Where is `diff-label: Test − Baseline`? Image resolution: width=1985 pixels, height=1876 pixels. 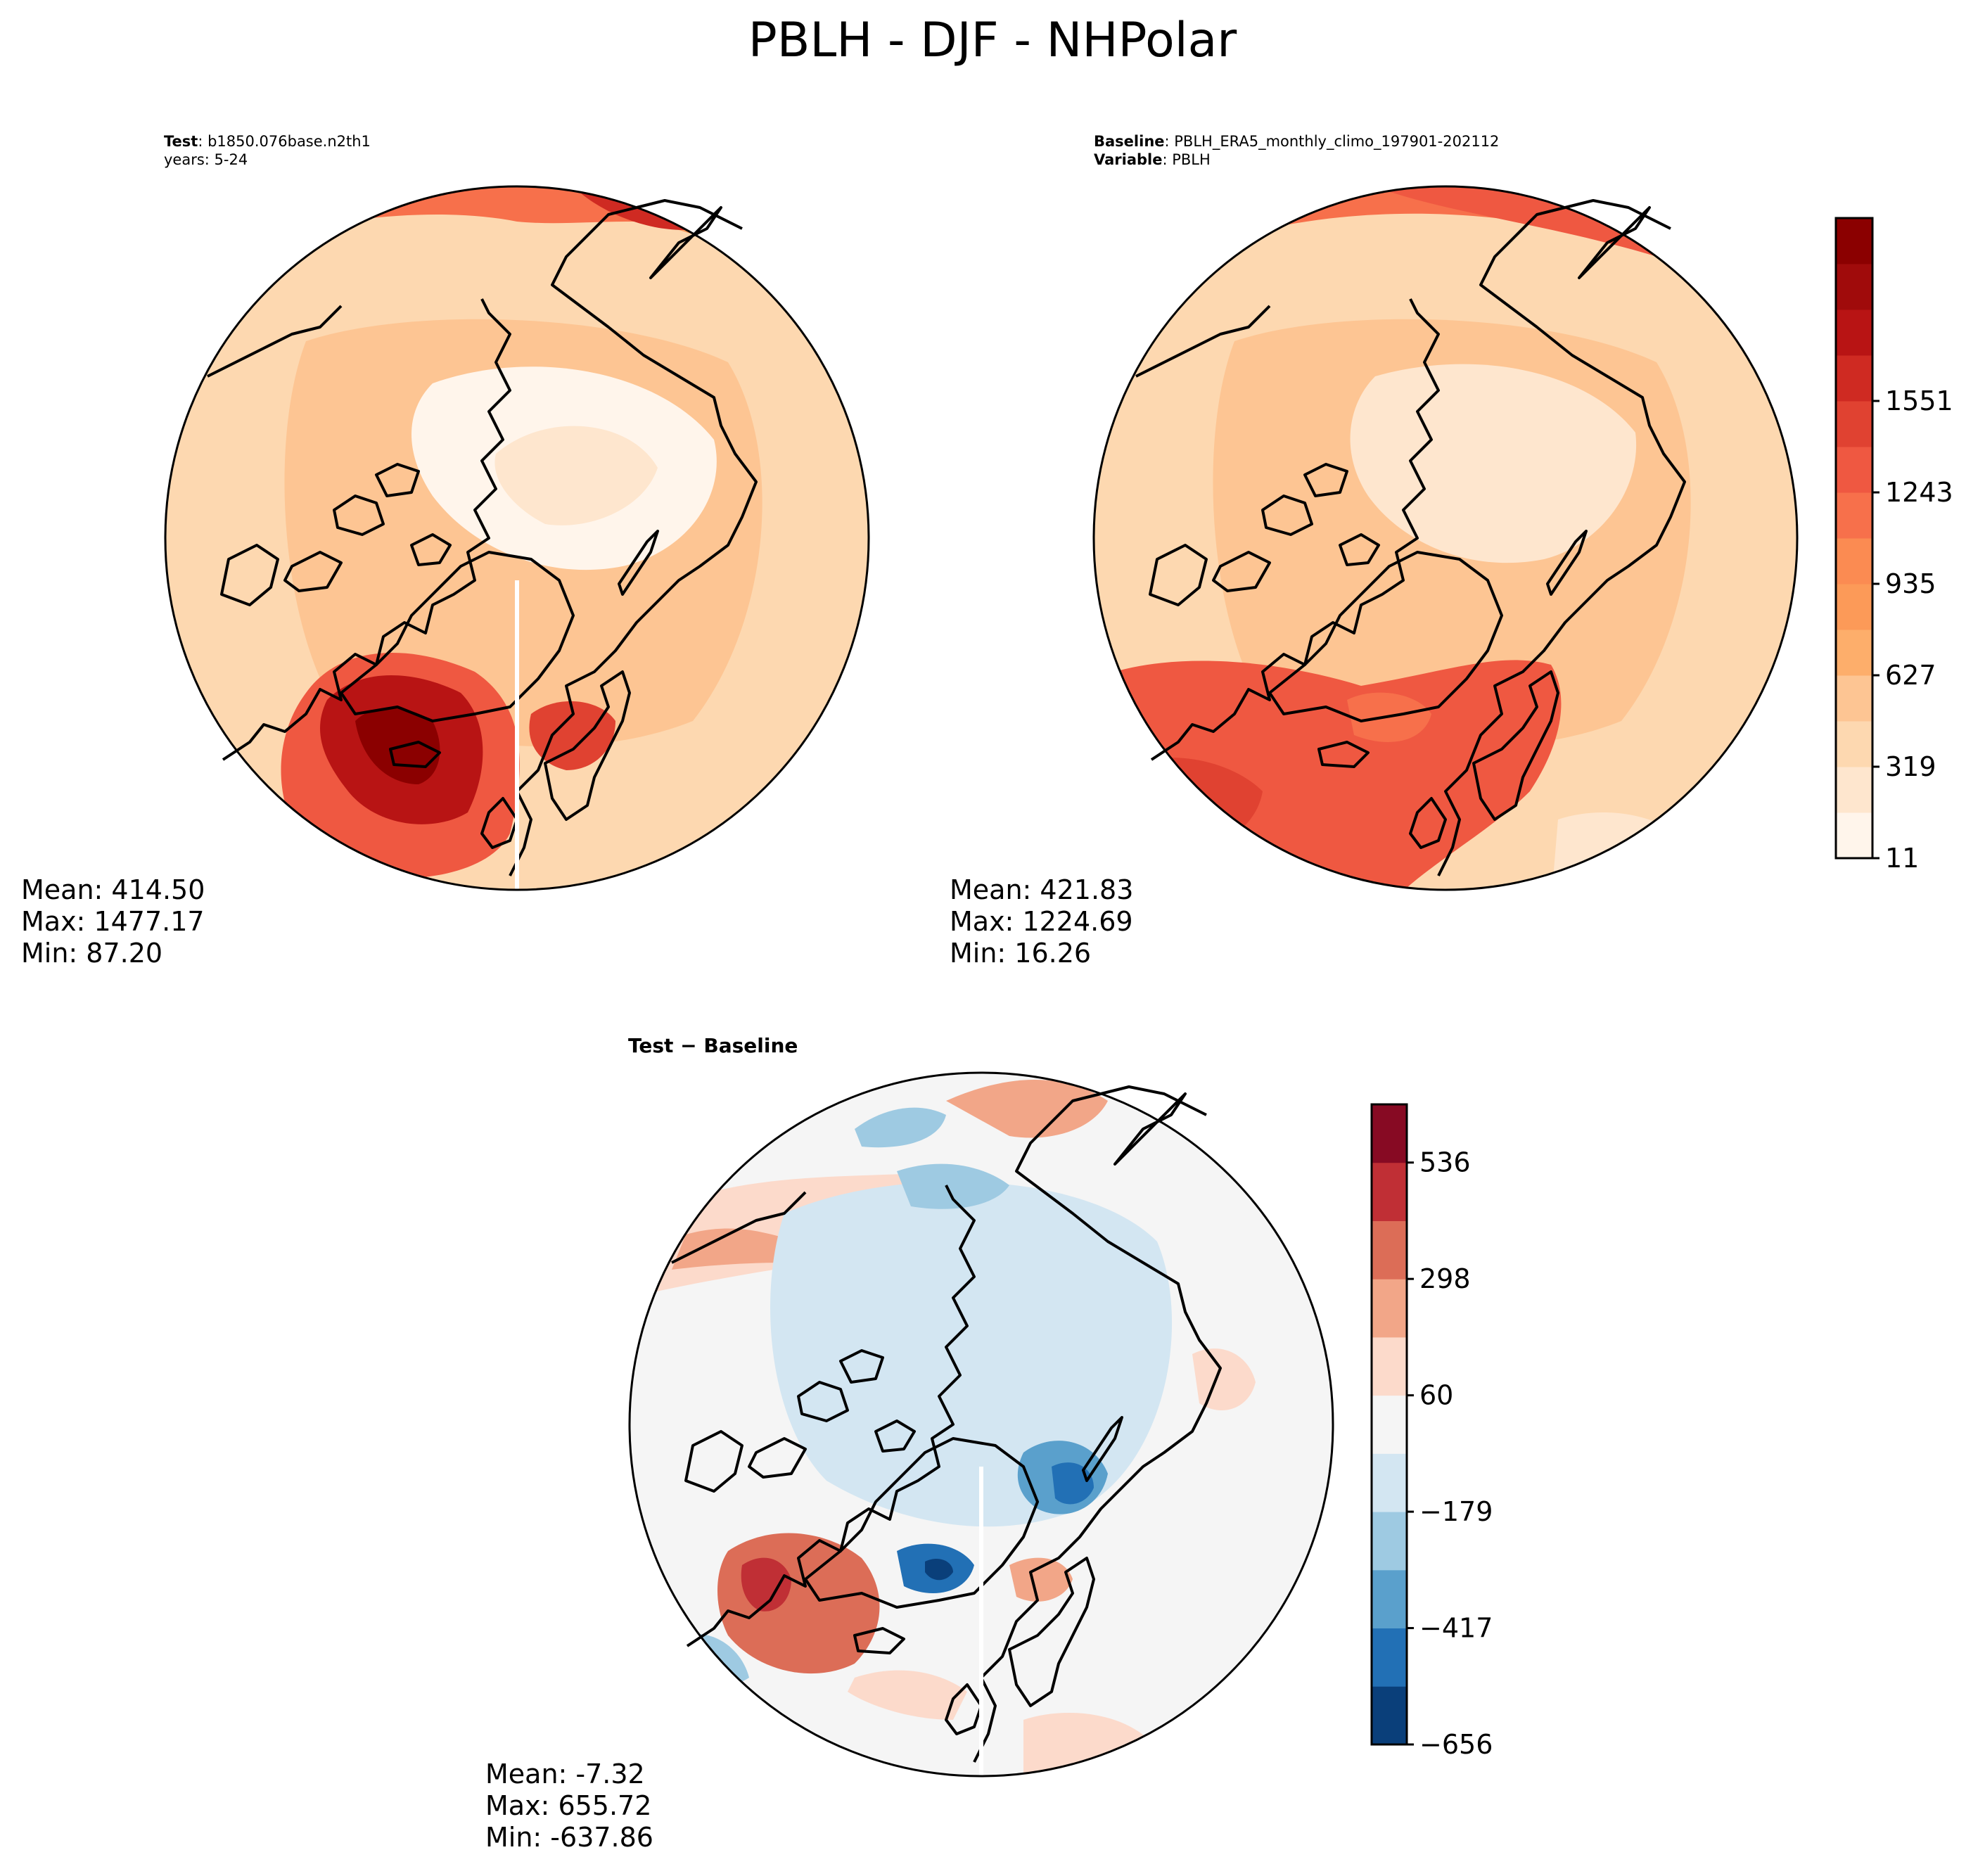
diff-label: Test − Baseline is located at coordinates (713, 1045).